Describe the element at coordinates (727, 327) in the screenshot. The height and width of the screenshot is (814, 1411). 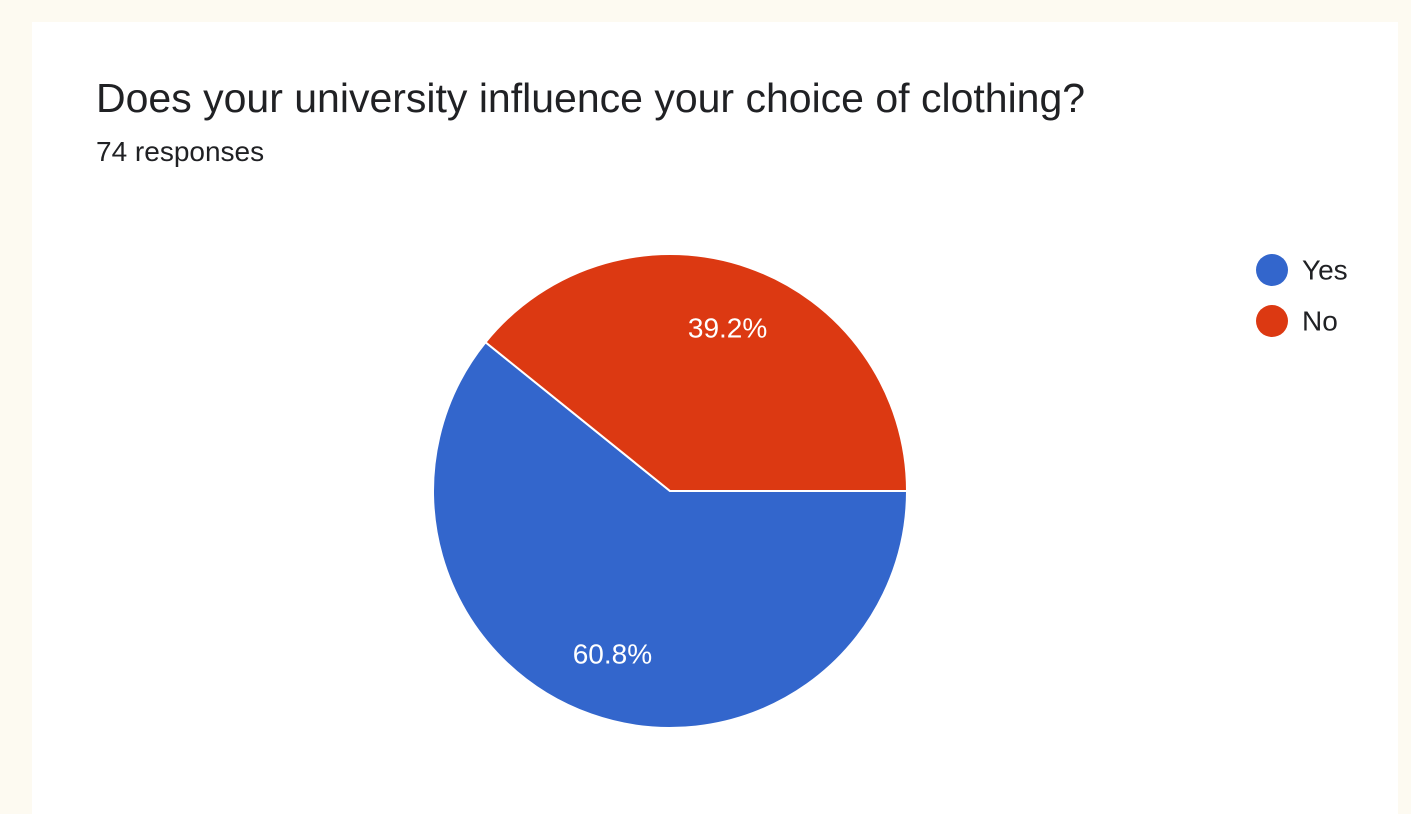
I see `slice-label-no: 39.2%` at that location.